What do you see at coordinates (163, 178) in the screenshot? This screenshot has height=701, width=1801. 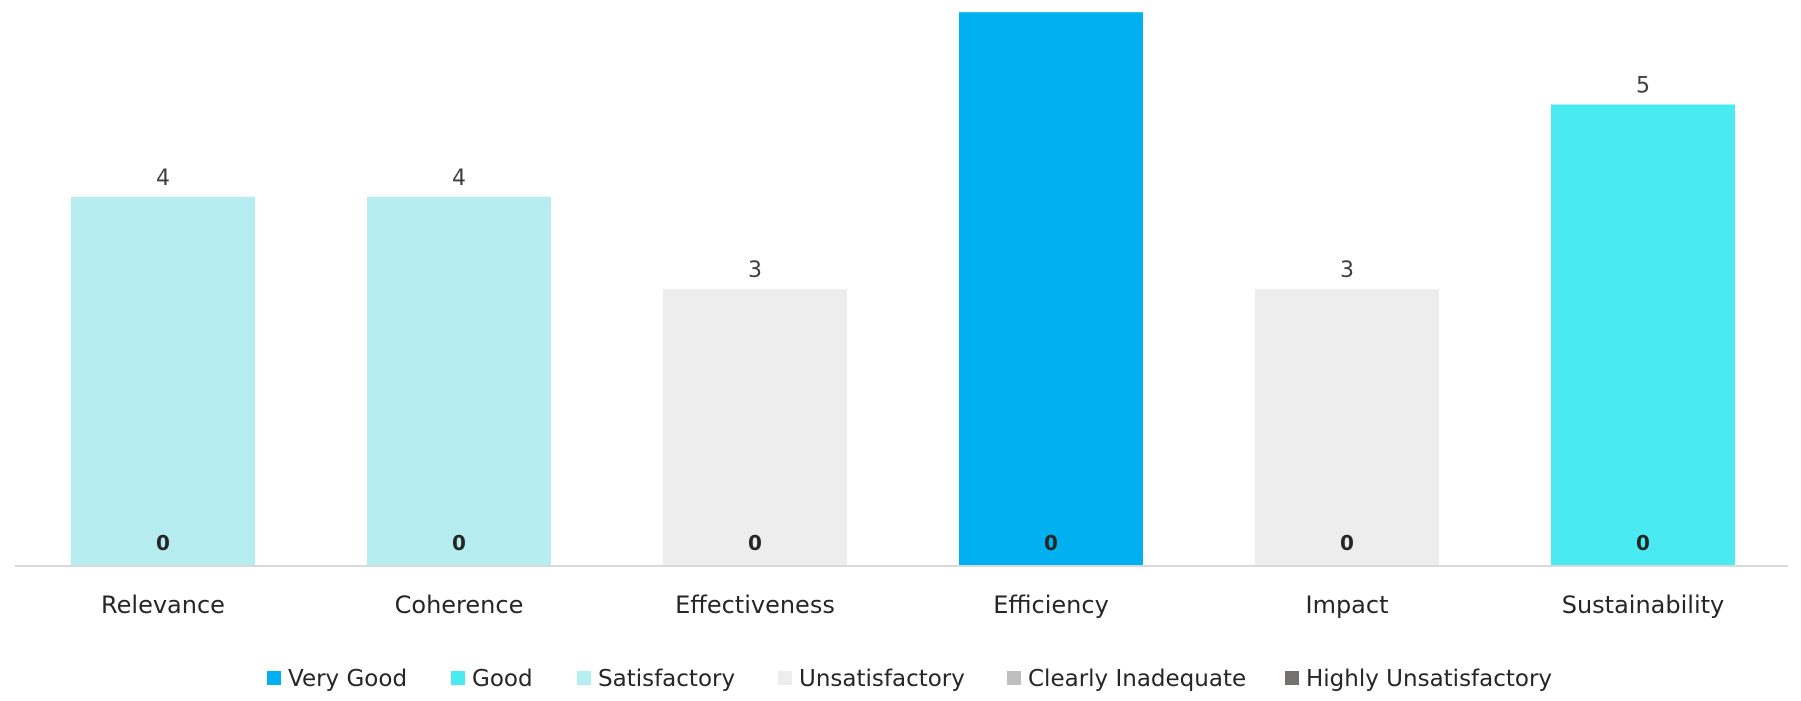 I see `value-label-relevance: 4` at bounding box center [163, 178].